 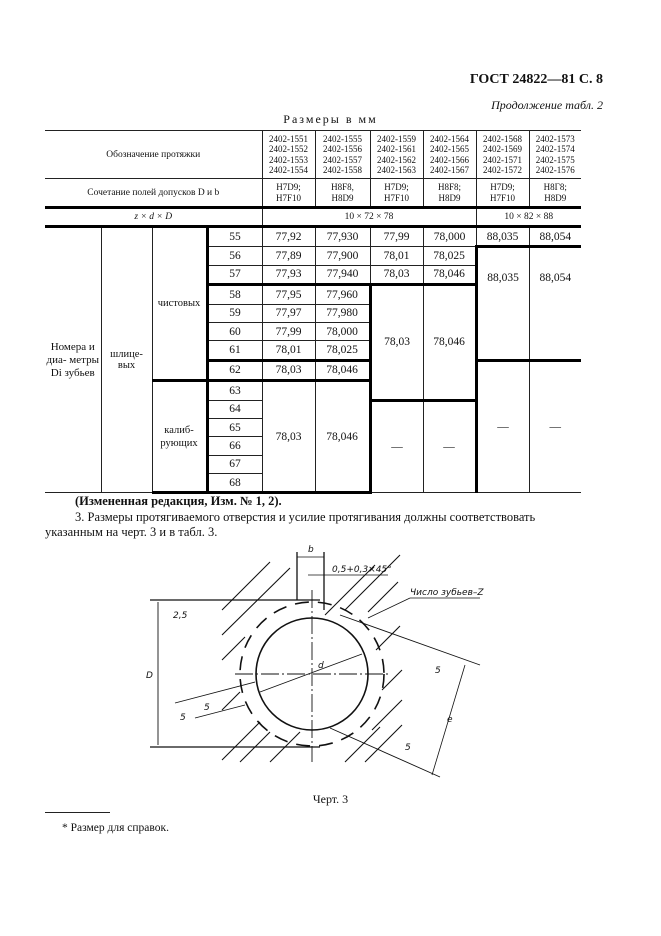 What do you see at coordinates (288, 313) in the screenshot?
I see `value-cell: 77,97` at bounding box center [288, 313].